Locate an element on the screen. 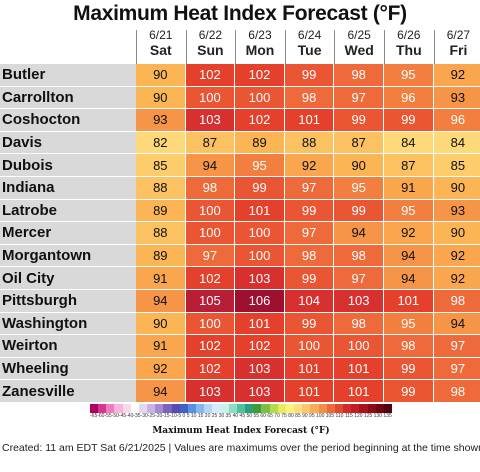  station-label: Coshocton is located at coordinates (68, 120).